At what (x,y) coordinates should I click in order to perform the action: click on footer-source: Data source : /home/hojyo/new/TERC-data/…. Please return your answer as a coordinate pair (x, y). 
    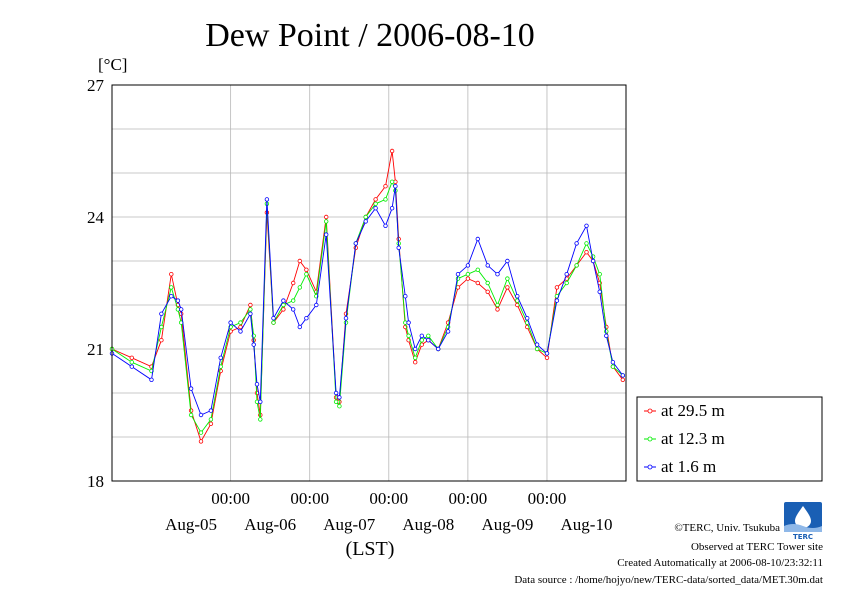
    Looking at the image, I should click on (668, 580).